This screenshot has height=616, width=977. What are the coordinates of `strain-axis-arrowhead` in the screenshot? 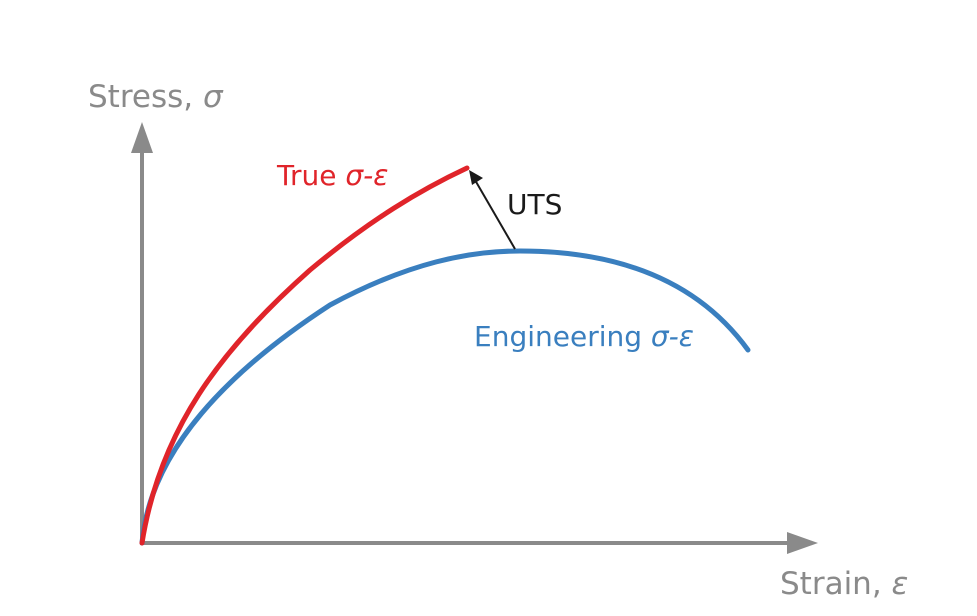 It's located at (802, 543).